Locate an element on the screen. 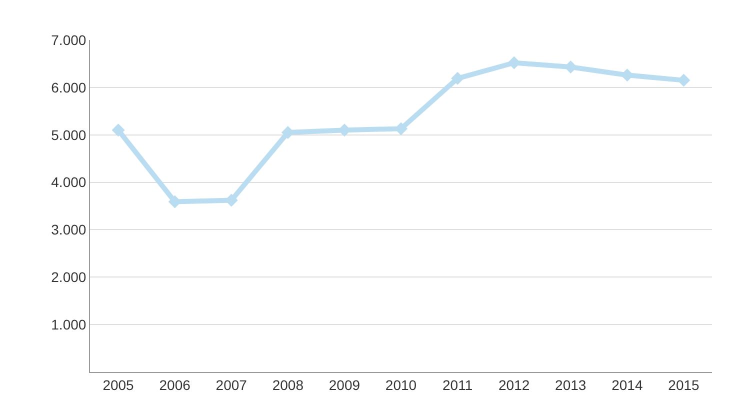  y-tick-label: 7.000 is located at coordinates (68, 40).